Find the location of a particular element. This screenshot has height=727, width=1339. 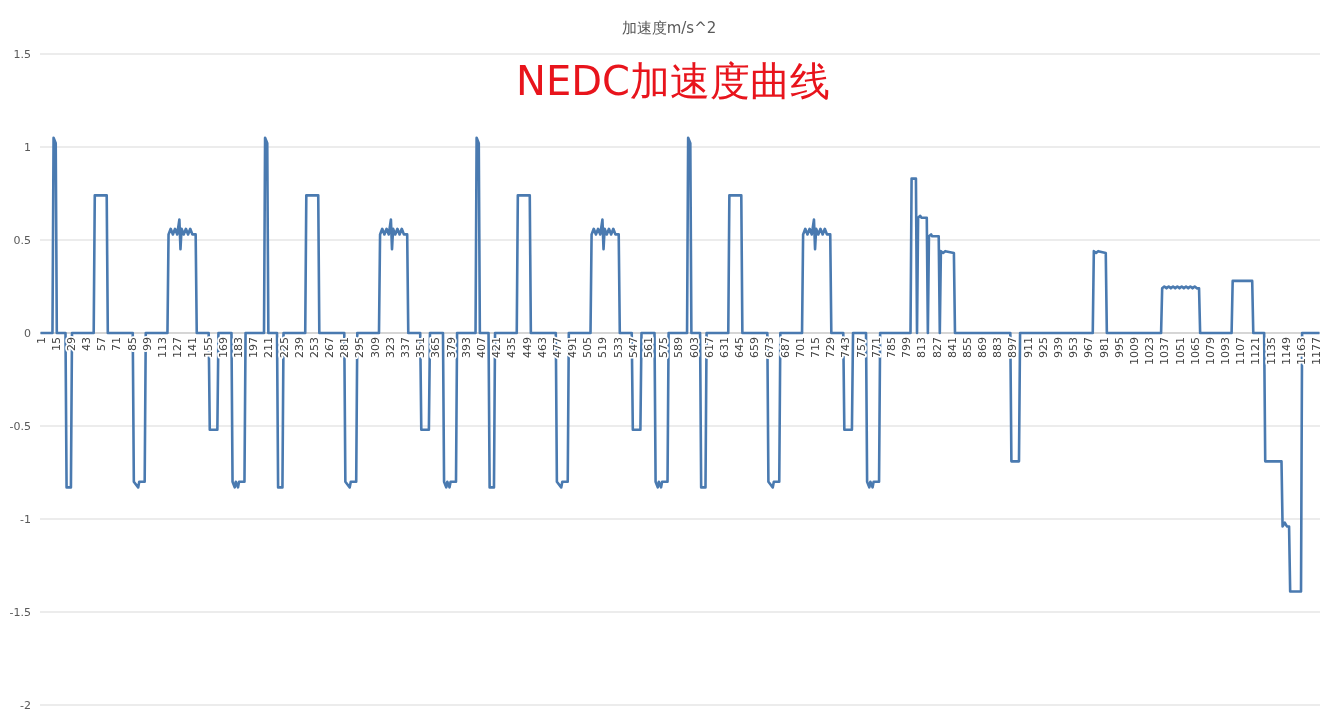

y-tick-label: -1 is located at coordinates (25, 519).